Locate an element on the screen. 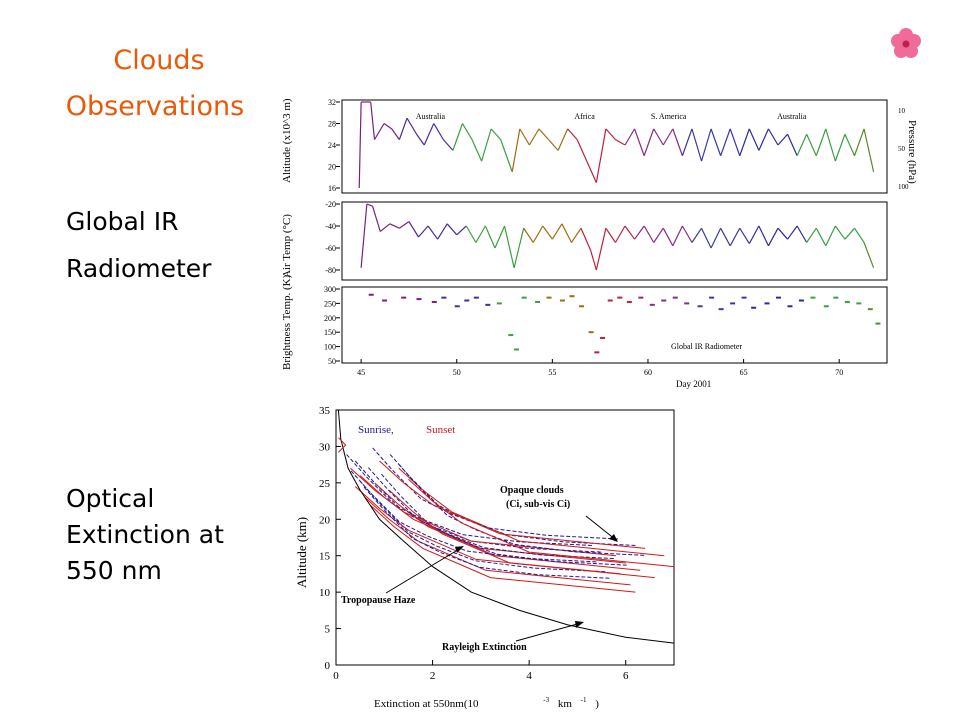  legend-sunrise: Sunrise, is located at coordinates (376, 430).